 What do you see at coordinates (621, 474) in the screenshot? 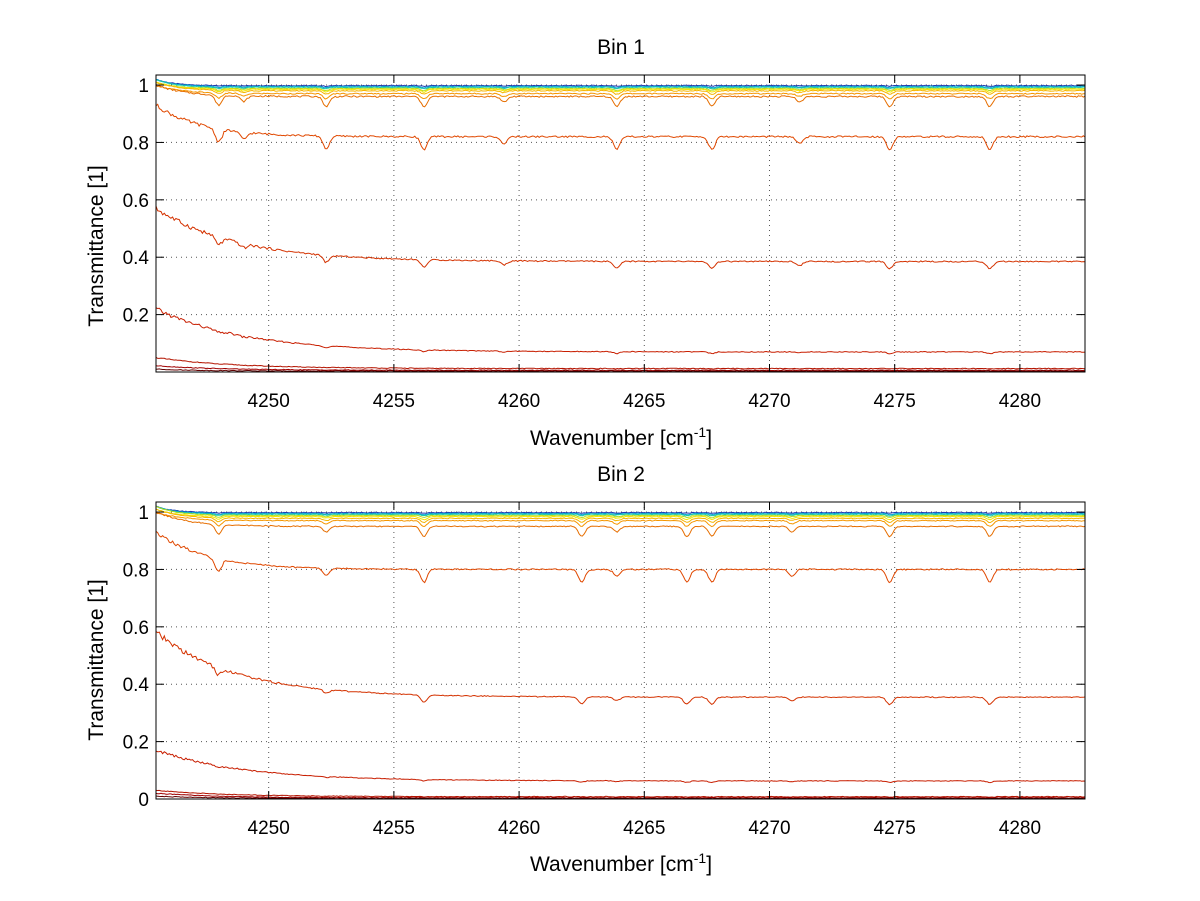
I see `chart-title: Bin 2` at bounding box center [621, 474].